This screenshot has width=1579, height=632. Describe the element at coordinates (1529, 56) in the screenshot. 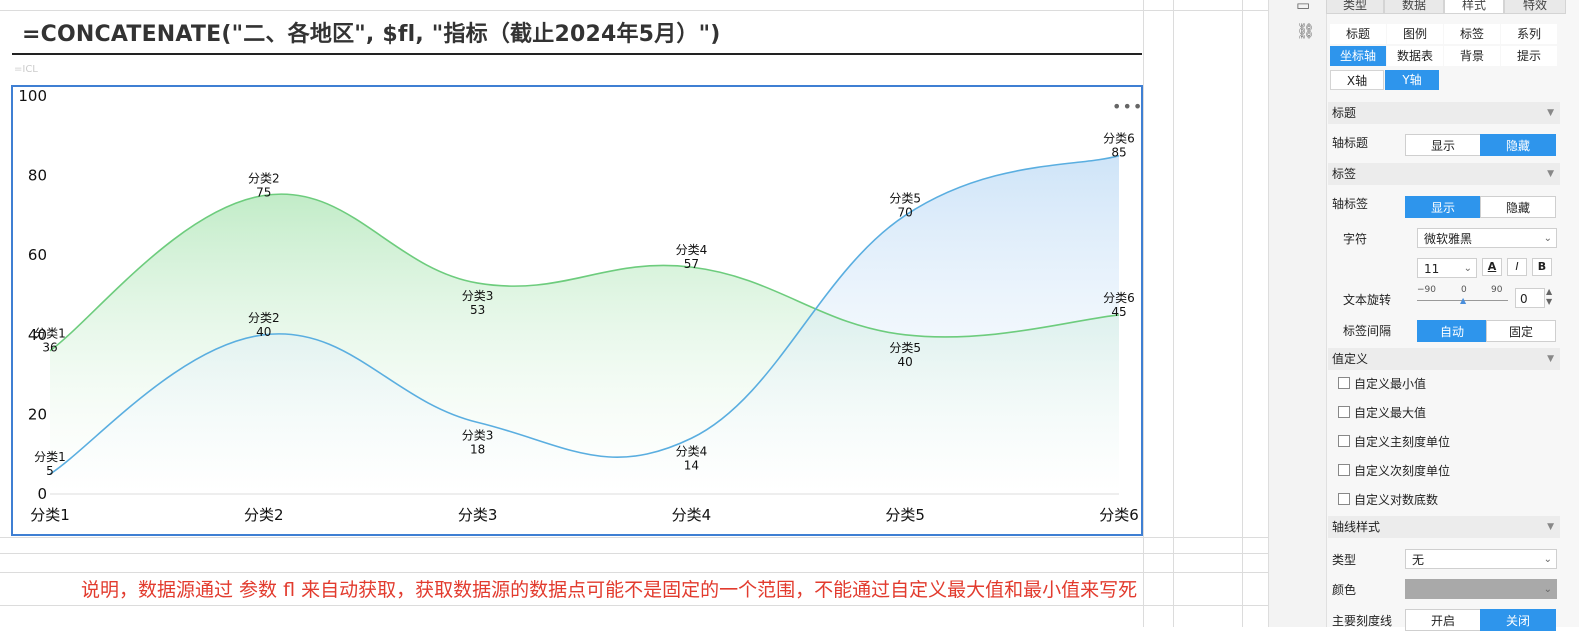

I see `subtab-tooltip: 提示` at that location.